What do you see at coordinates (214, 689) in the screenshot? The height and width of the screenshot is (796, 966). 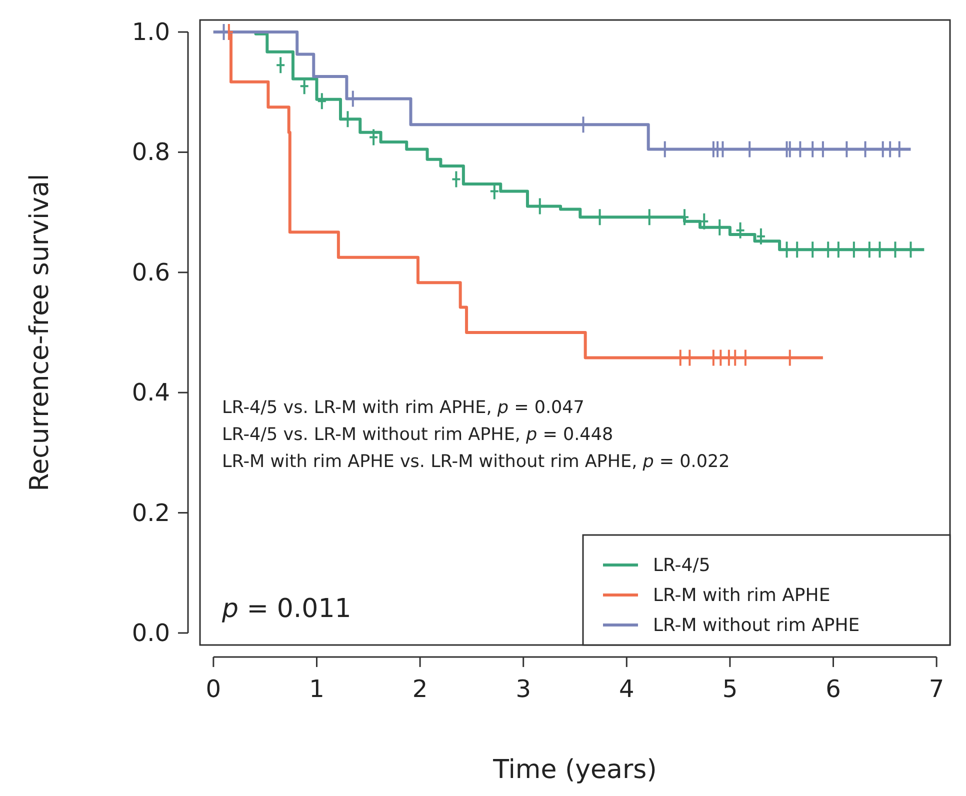 I see `x-tick-label: 0` at bounding box center [214, 689].